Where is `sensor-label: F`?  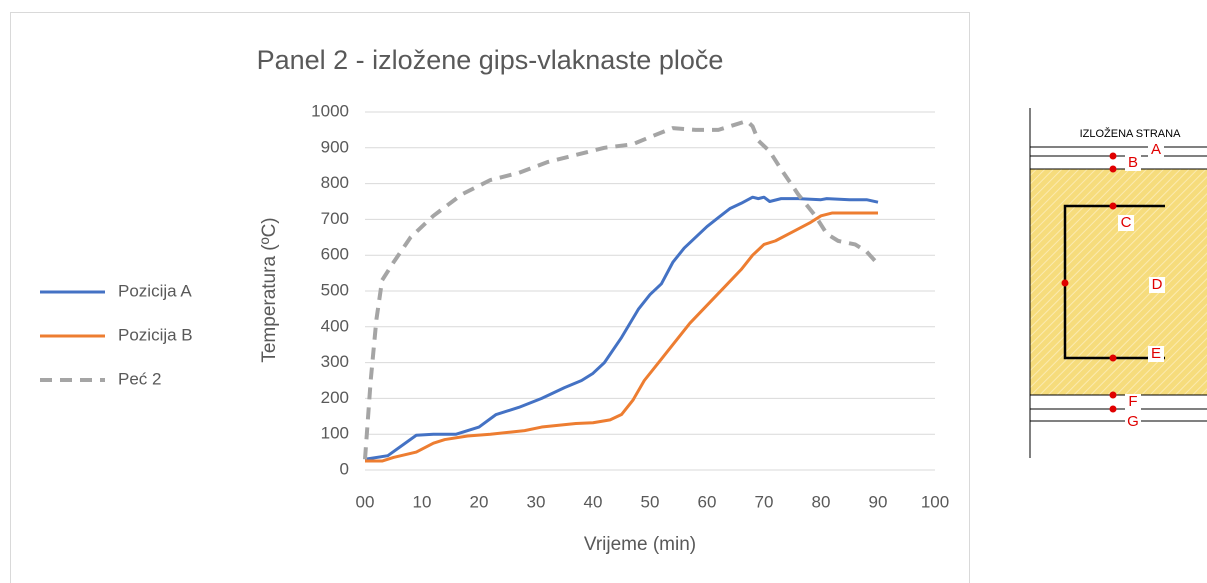
sensor-label: F is located at coordinates (1132, 401).